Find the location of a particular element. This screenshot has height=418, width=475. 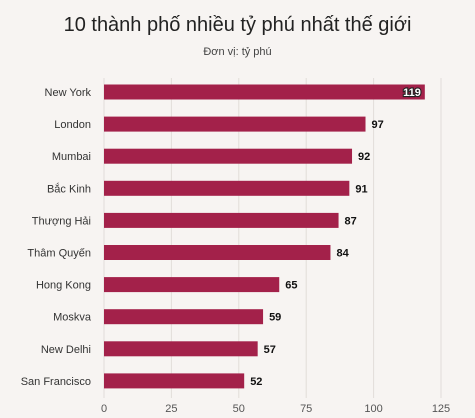

data-label: 97 is located at coordinates (378, 125).